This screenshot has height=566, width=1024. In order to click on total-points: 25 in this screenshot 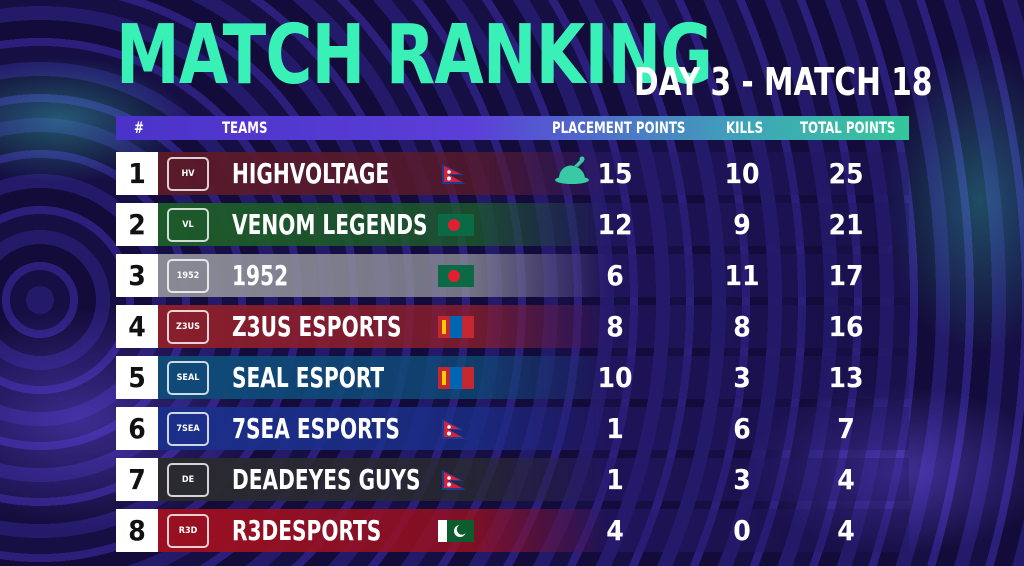, I will do `click(846, 173)`.